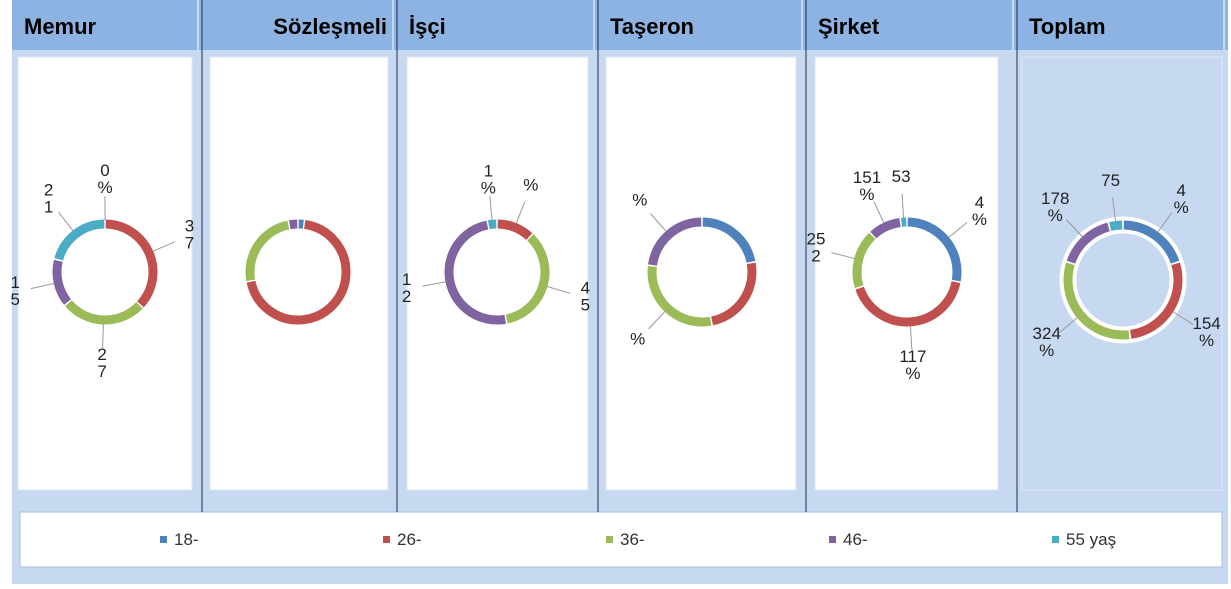 The image size is (1231, 589). I want to click on panel-title: Sözleşmeli, so click(330, 26).